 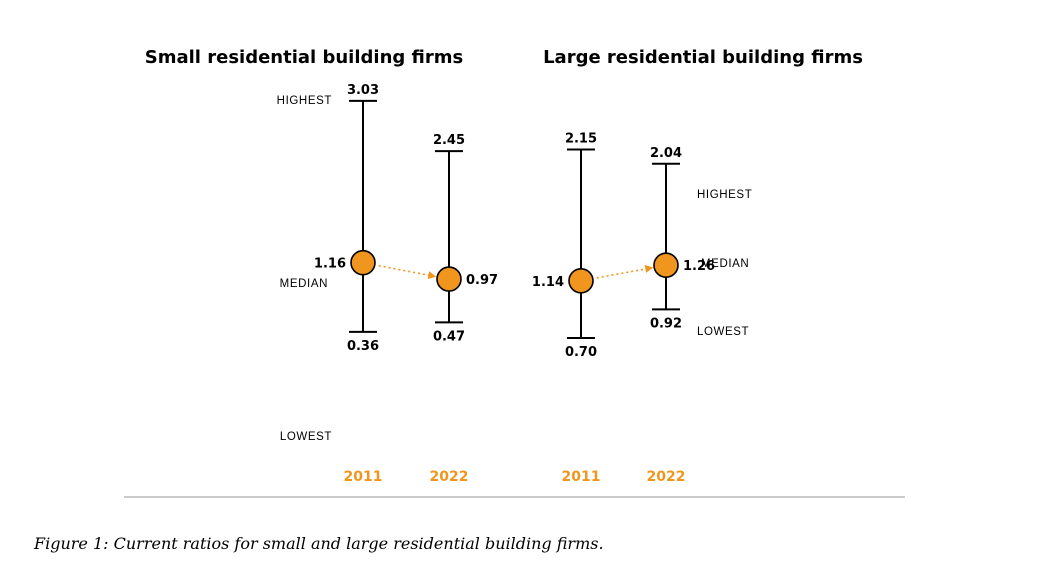 What do you see at coordinates (725, 264) in the screenshot?
I see `side-label-median-large: MEDIAN` at bounding box center [725, 264].